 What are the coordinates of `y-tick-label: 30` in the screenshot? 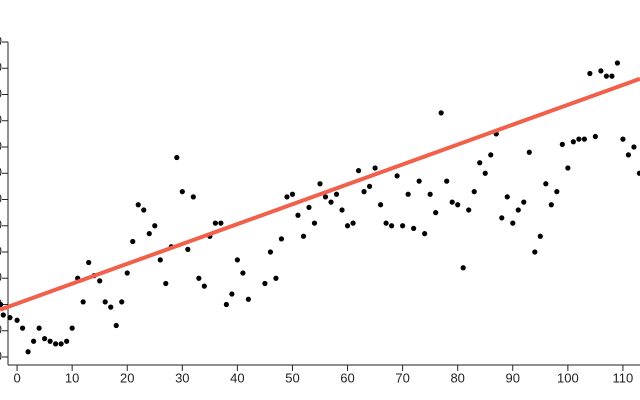 It's located at (1, 277).